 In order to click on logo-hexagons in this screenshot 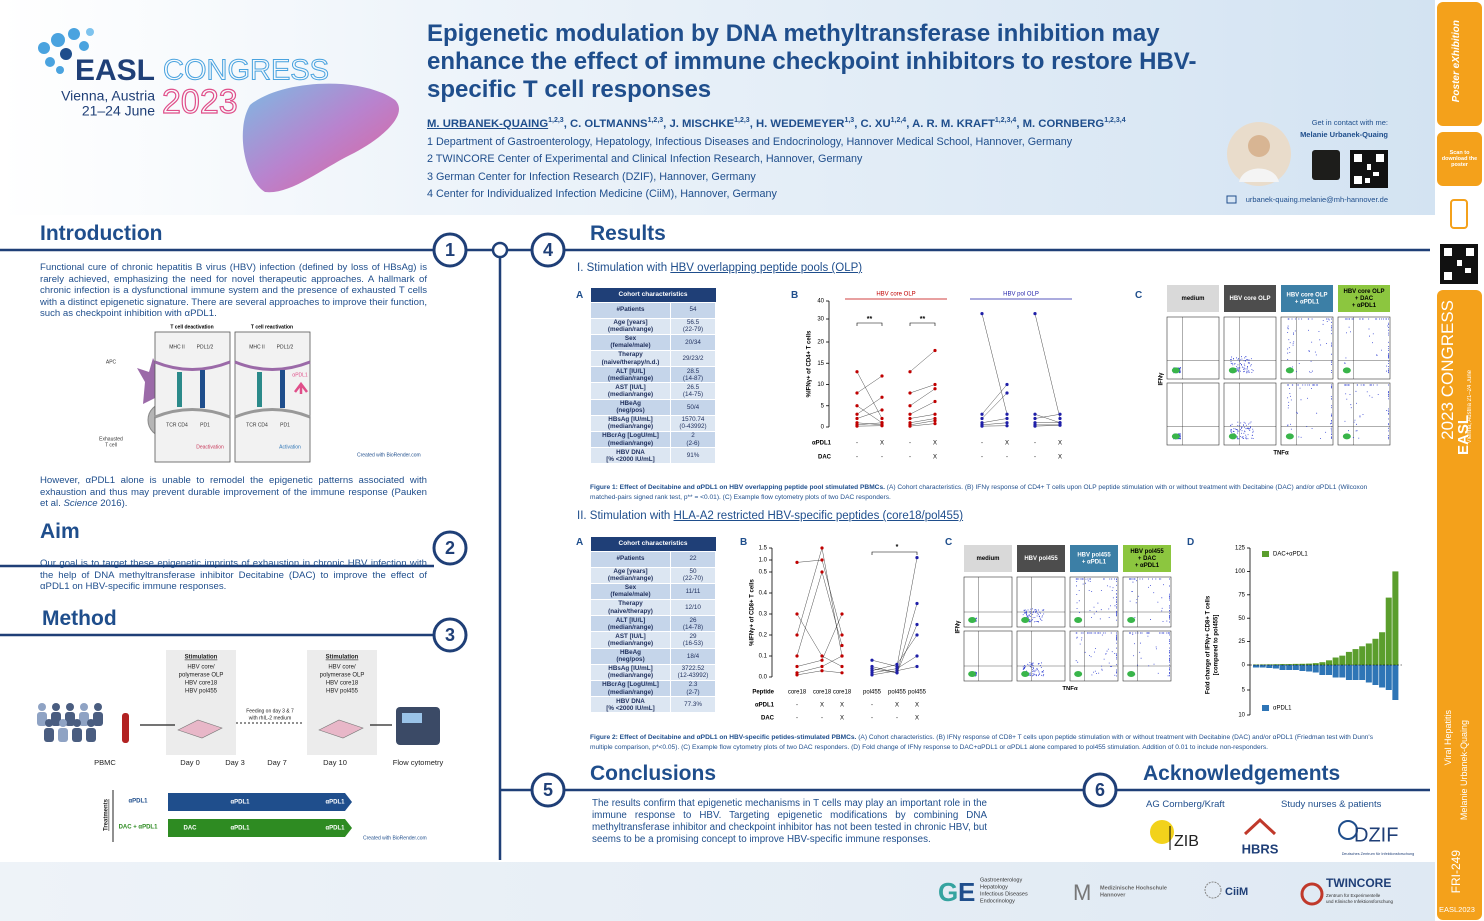, I will do `click(66, 51)`.